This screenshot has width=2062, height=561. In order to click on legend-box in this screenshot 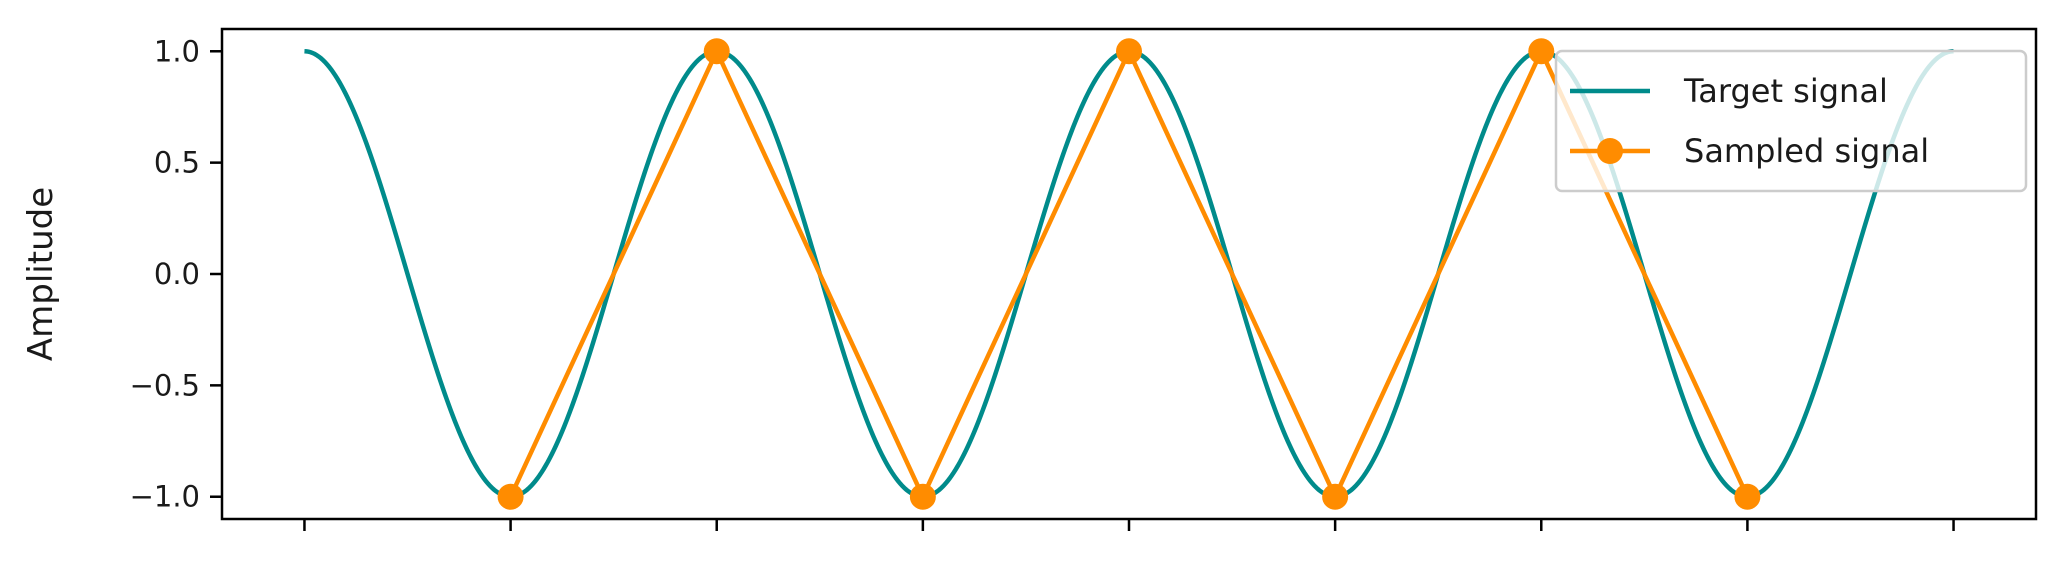, I will do `click(1791, 121)`.